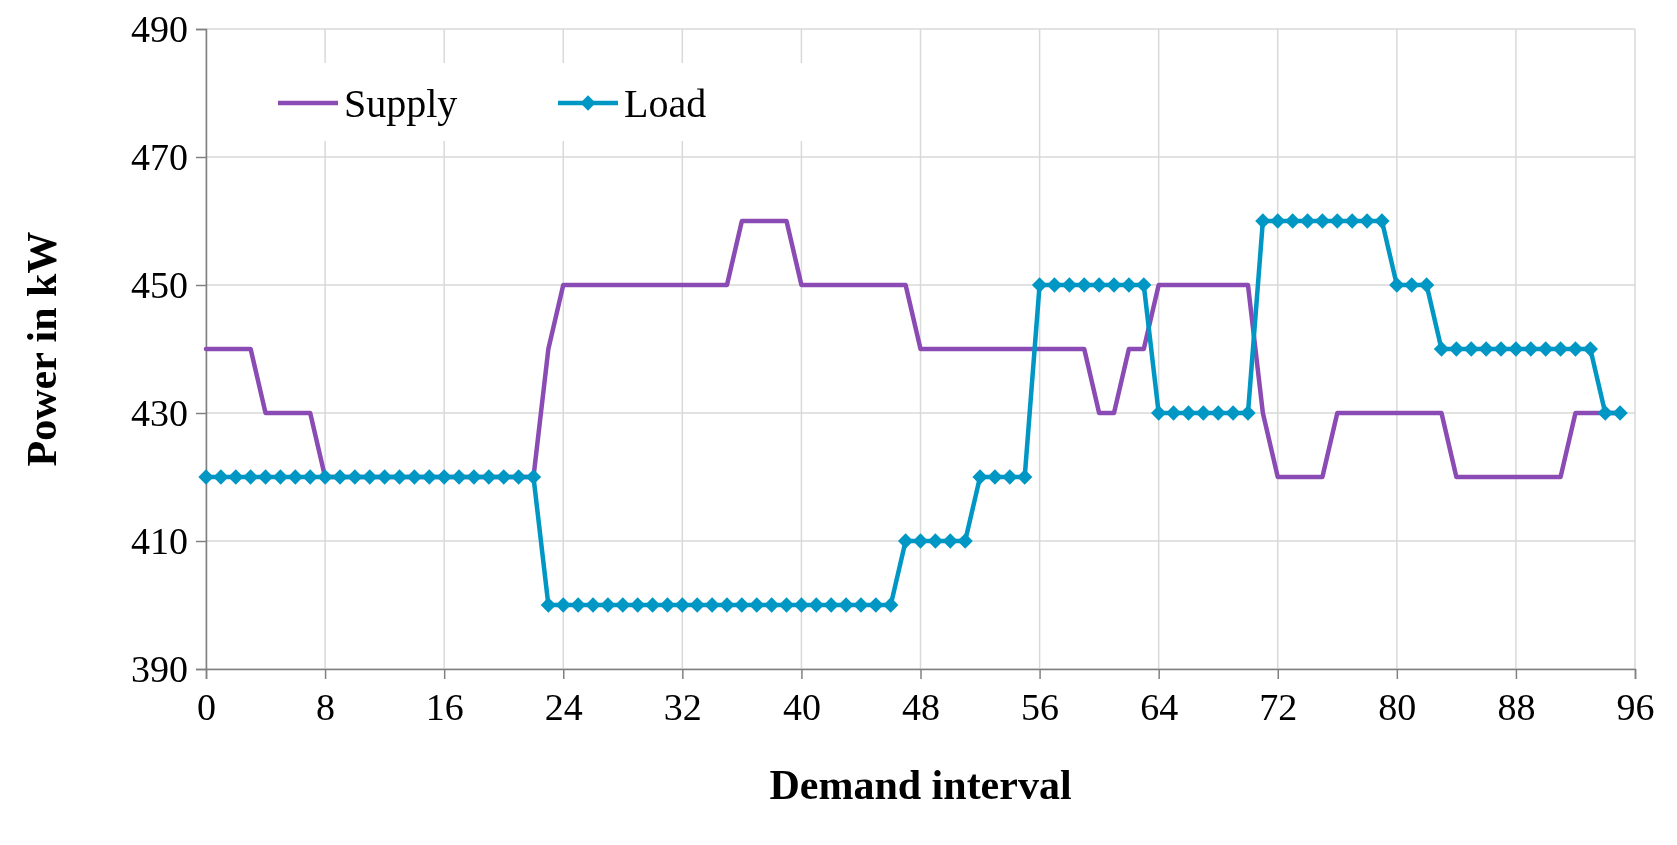 This screenshot has height=845, width=1677. Describe the element at coordinates (159, 28) in the screenshot. I see `y-tick-label: 490` at that location.